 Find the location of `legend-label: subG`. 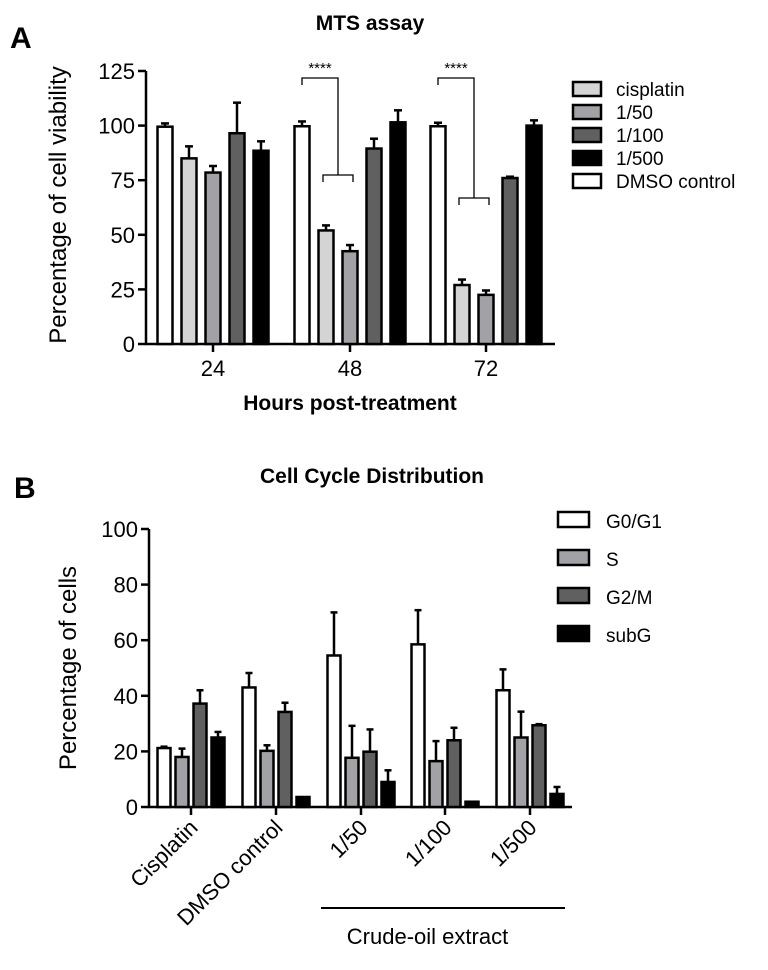

legend-label: subG is located at coordinates (628, 636).